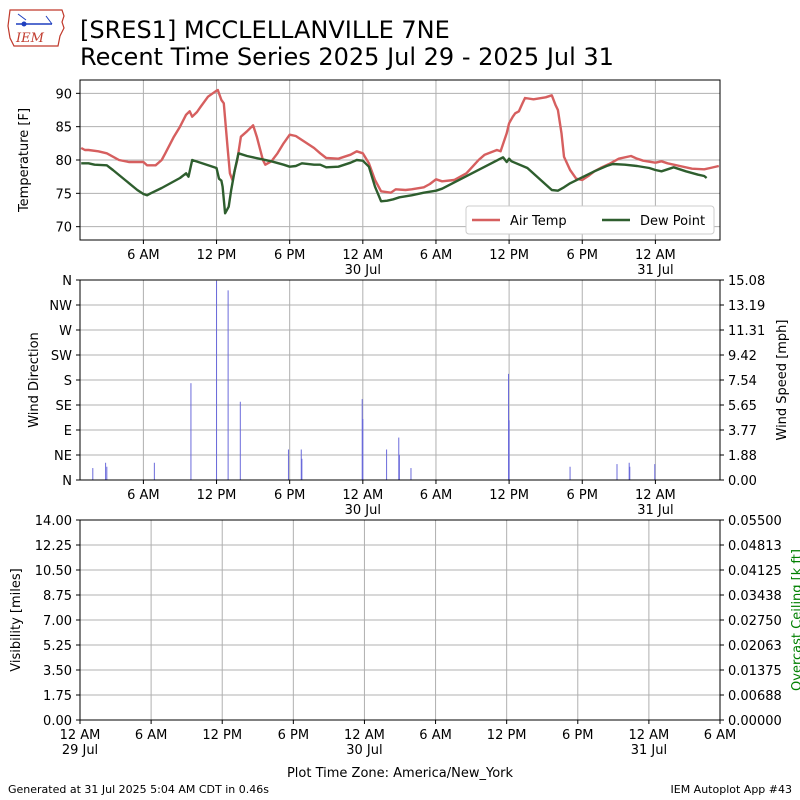  I want to click on y-tick-label: S, so click(68, 381).